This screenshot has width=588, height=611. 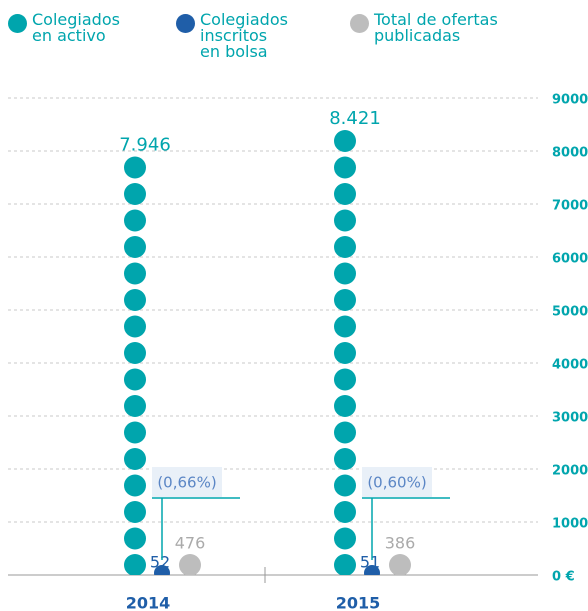 I want to click on legend-item: Colegiados inscritos en bolsa, so click(x=232, y=35).